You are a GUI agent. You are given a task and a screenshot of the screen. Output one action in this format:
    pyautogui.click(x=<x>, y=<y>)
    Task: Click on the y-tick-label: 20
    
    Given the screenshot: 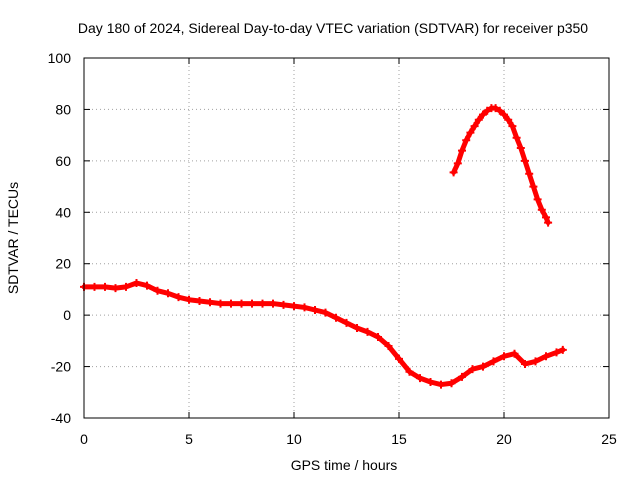 What is the action you would take?
    pyautogui.click(x=63, y=264)
    